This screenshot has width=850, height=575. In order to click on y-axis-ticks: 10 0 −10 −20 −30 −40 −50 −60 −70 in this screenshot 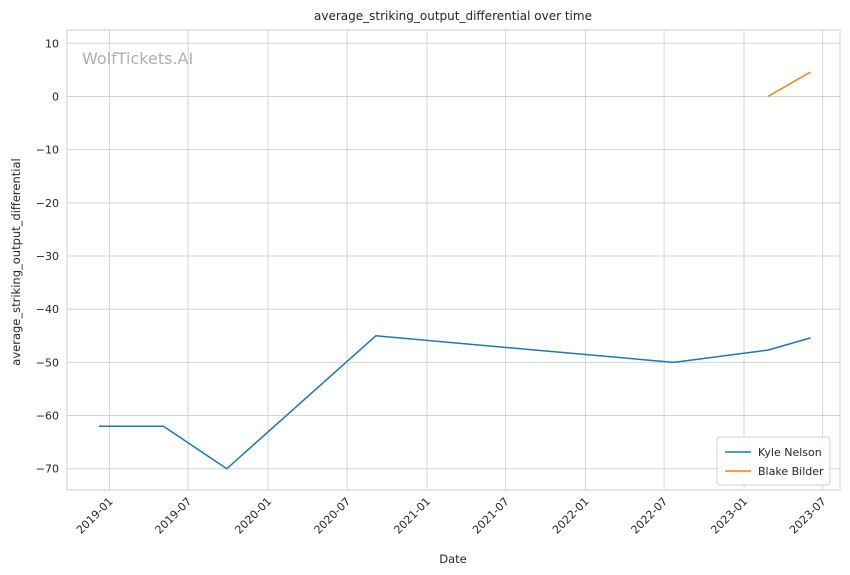, I will do `click(47, 256)`.